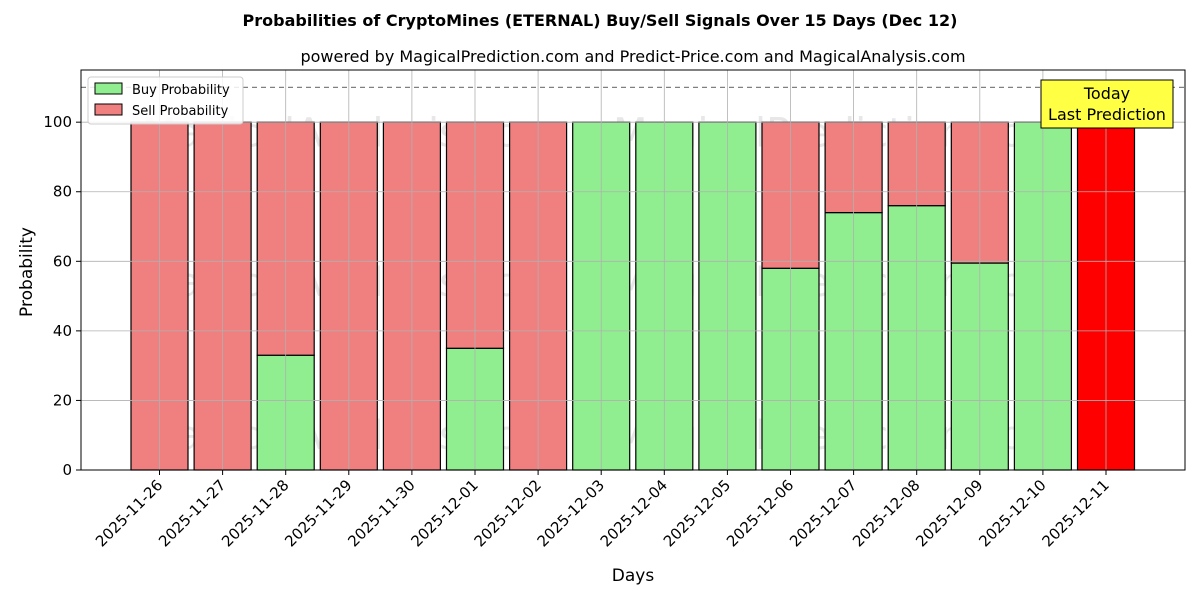  What do you see at coordinates (62, 261) in the screenshot?
I see `y-tick-label-60: 60` at bounding box center [62, 261].